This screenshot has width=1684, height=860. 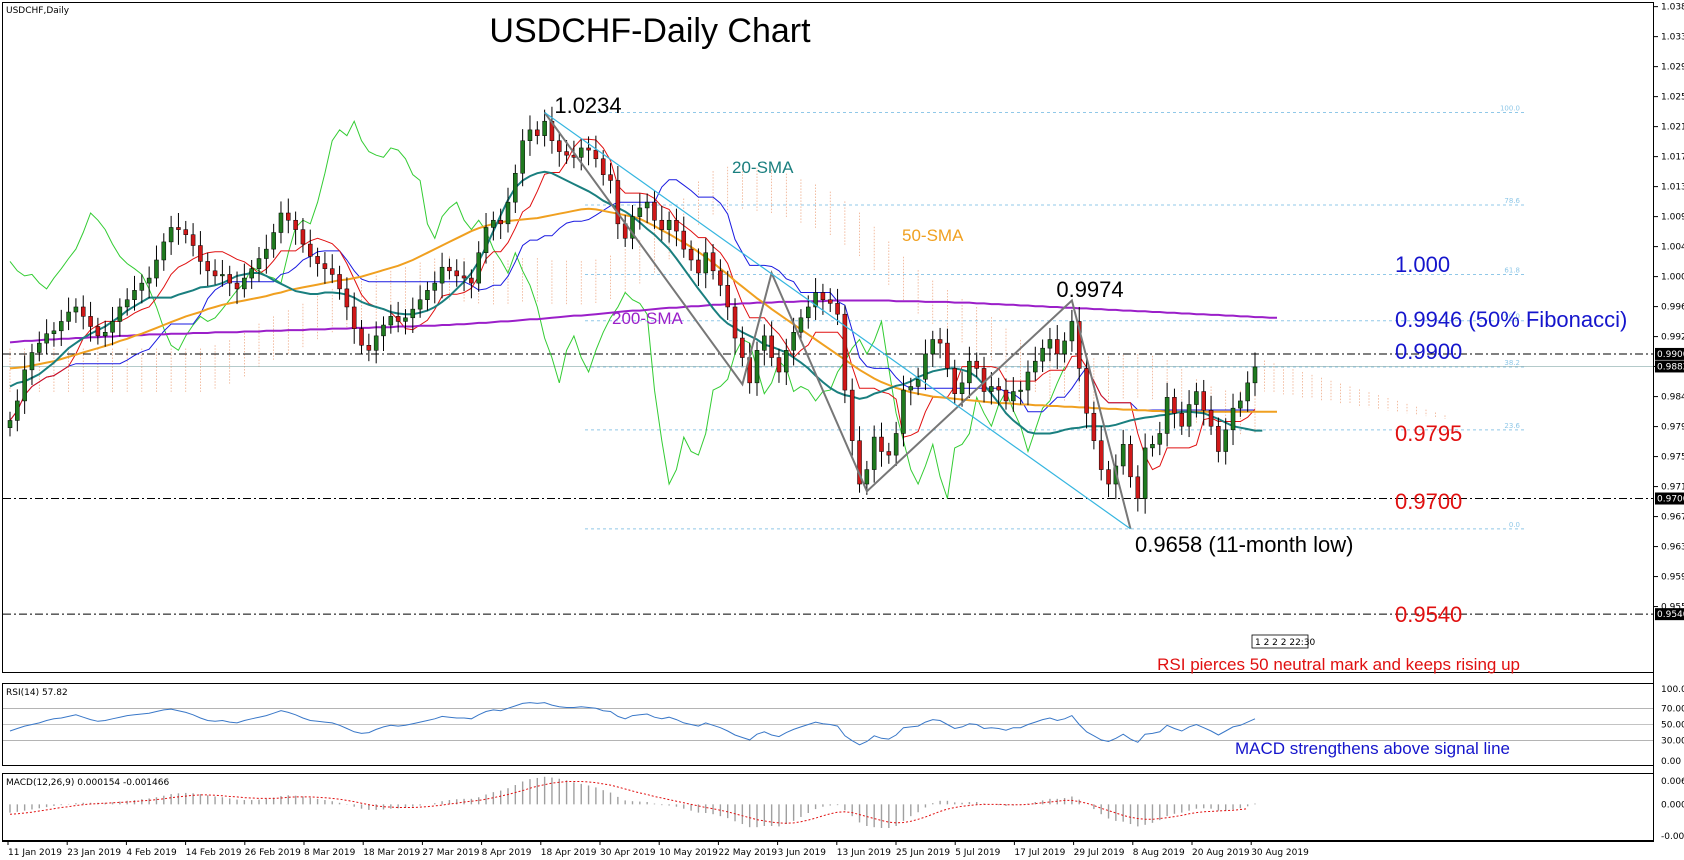 What do you see at coordinates (1672, 428) in the screenshot?
I see `price-tick-label: 0.97995` at bounding box center [1672, 428].